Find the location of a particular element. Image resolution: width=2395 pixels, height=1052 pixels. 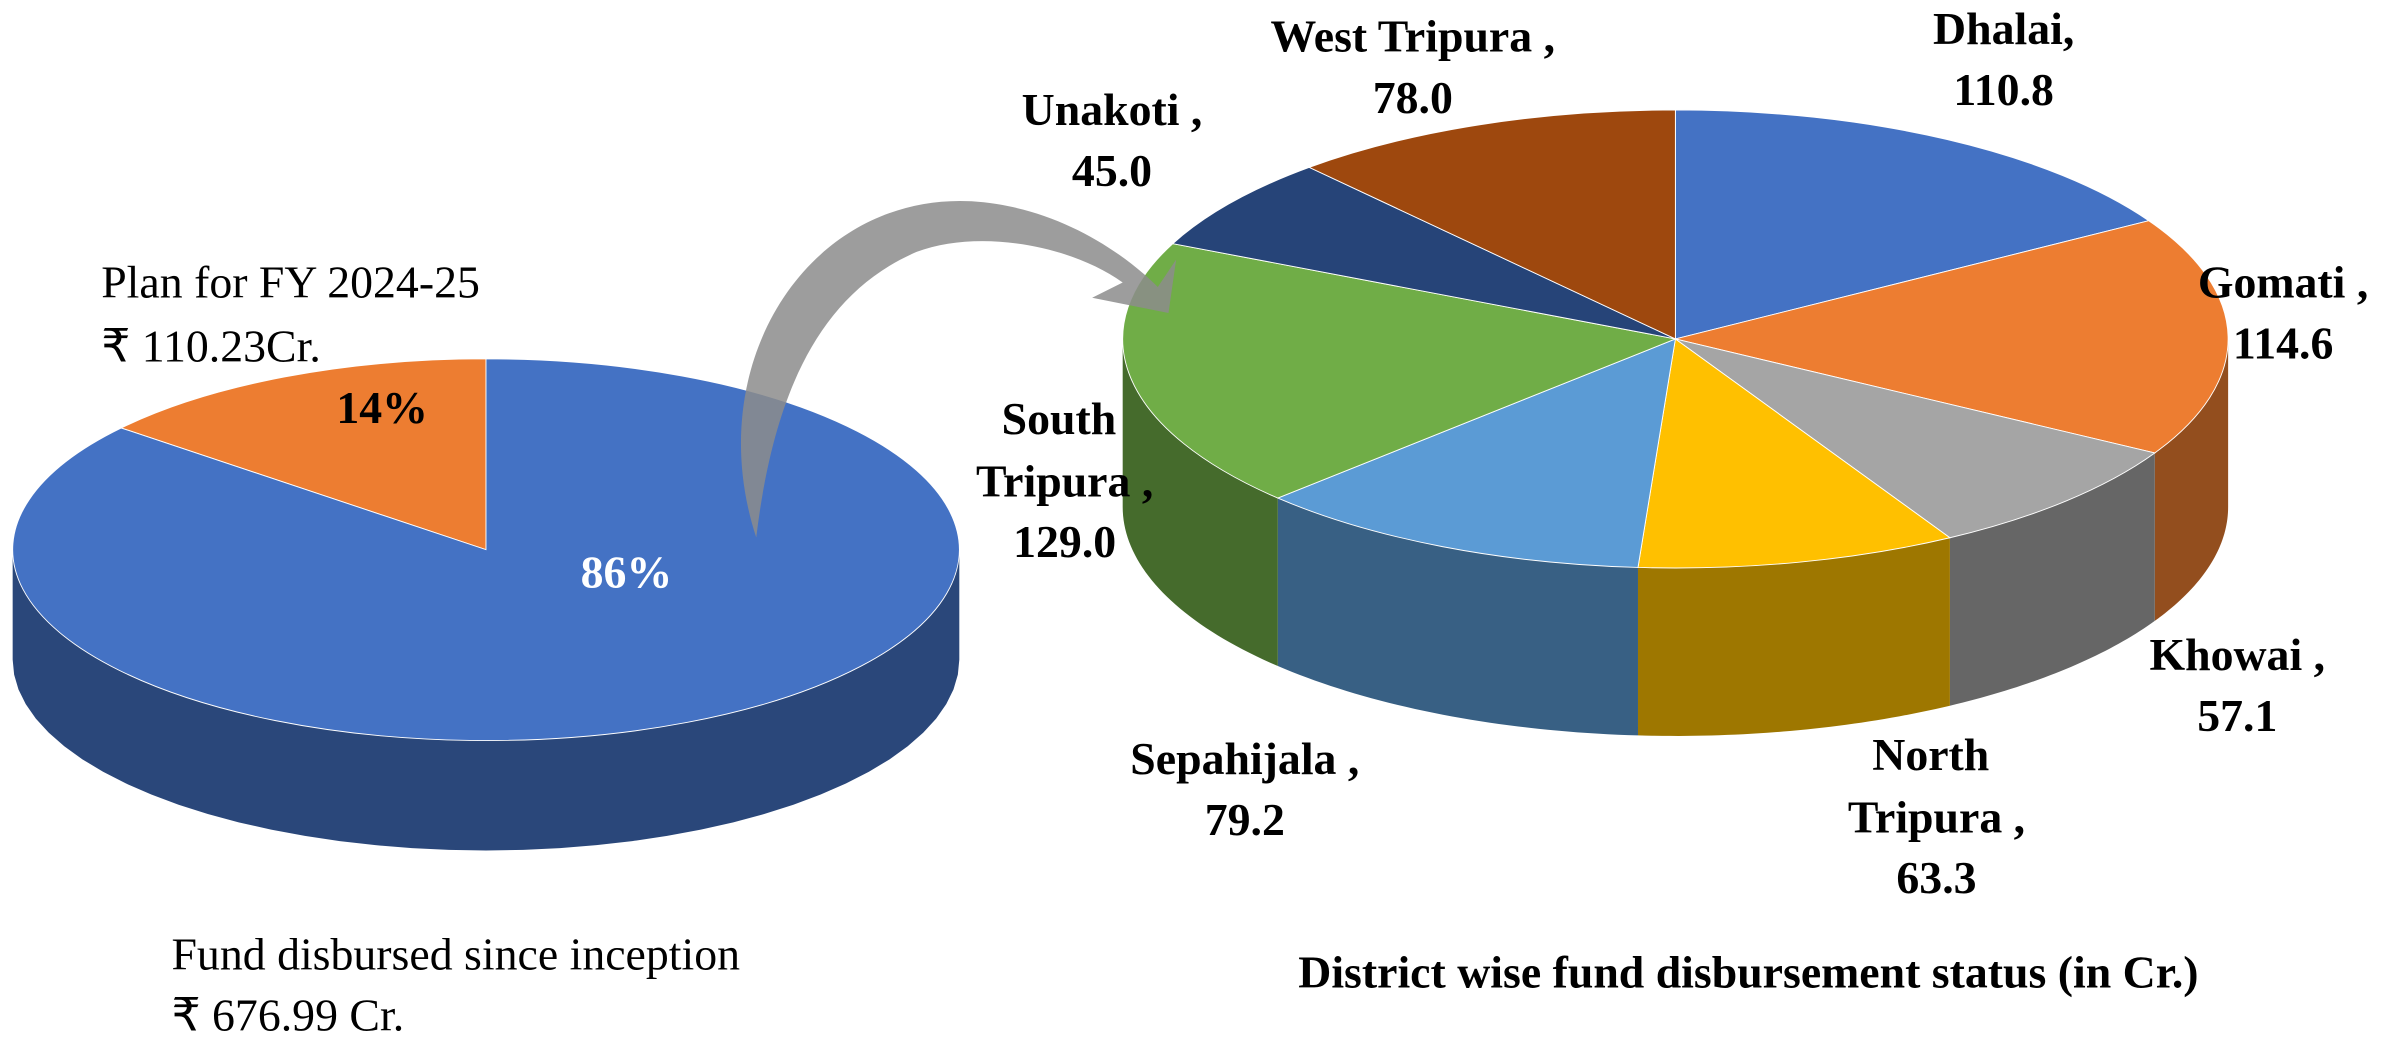

value-label: 110.8 is located at coordinates (2003, 89).